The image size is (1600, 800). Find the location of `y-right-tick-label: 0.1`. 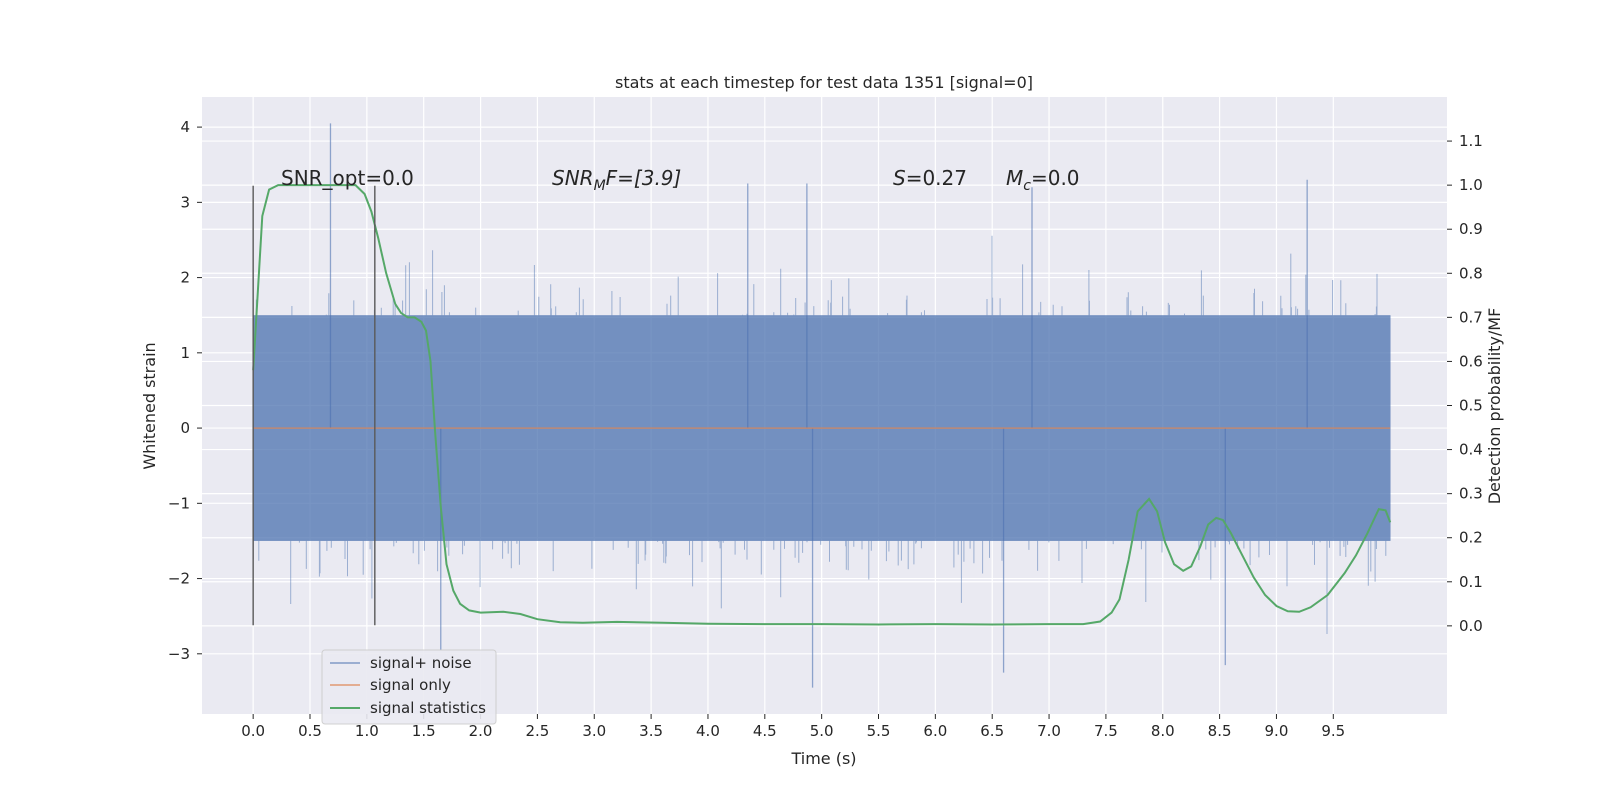

y-right-tick-label: 0.1 is located at coordinates (1471, 582).